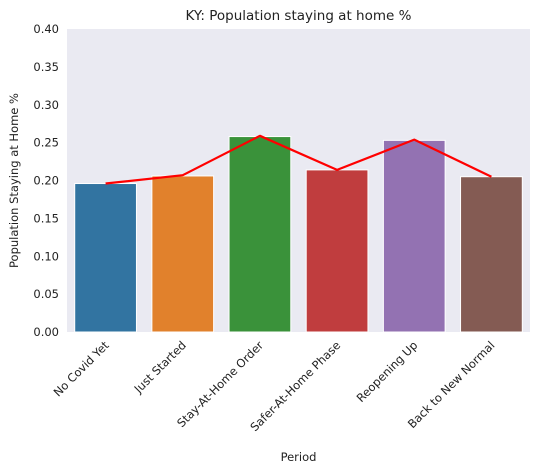 Image resolution: width=539 pixels, height=474 pixels. I want to click on y-ticks-group: 0.00 0.05 0.10 0.15 0.20 0.25 0.30 0.35 0.40, so click(46, 180).